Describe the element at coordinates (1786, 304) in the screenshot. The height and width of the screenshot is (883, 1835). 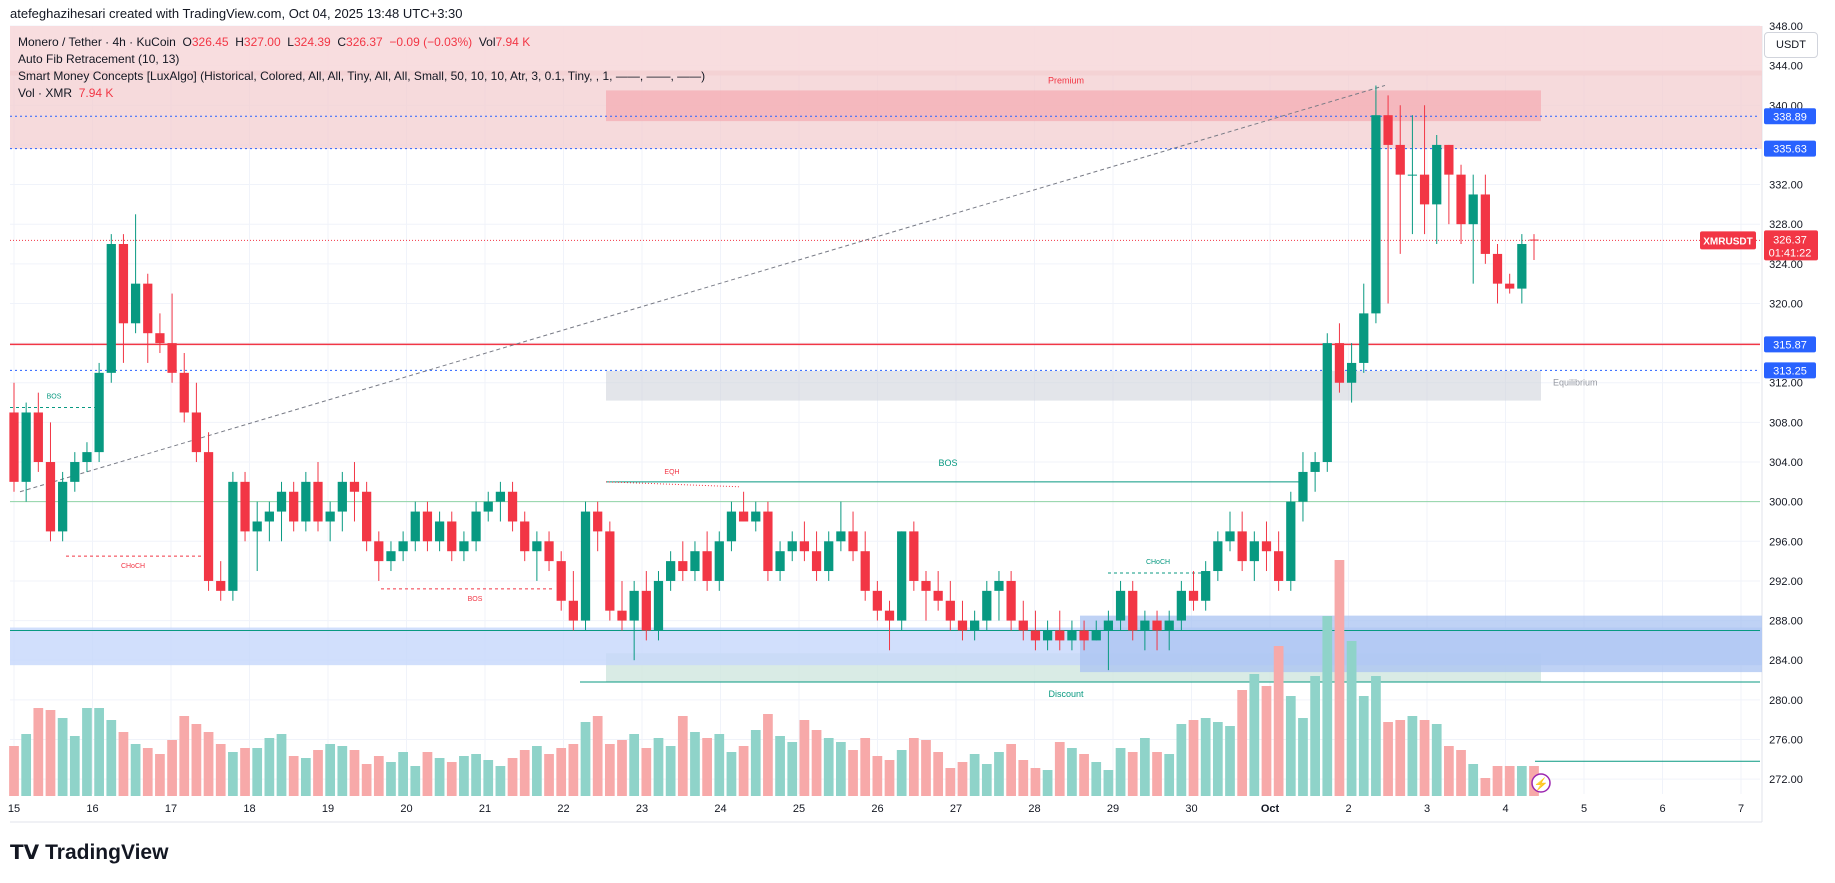
I see `y-axis-tick-label: 320.00` at that location.